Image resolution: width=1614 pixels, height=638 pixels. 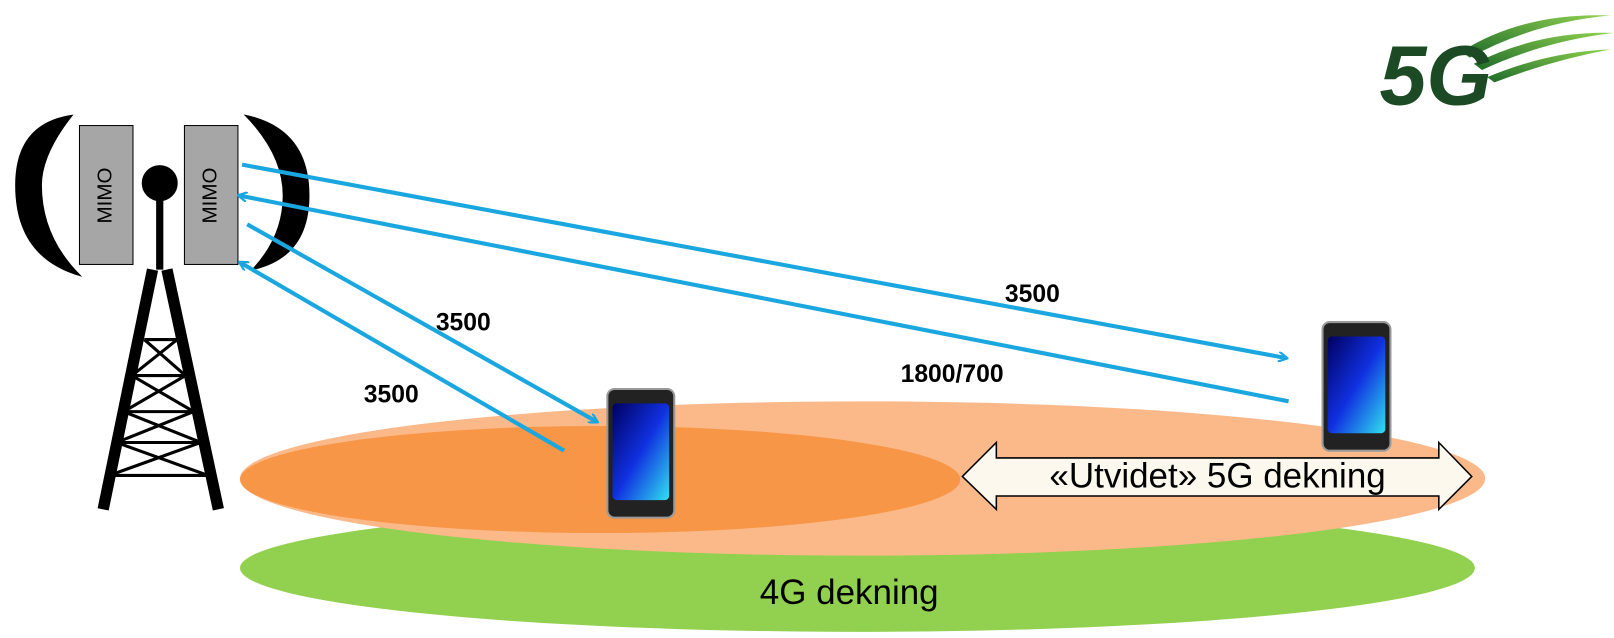 What do you see at coordinates (952, 374) in the screenshot?
I see `link-label: 1800/700` at bounding box center [952, 374].